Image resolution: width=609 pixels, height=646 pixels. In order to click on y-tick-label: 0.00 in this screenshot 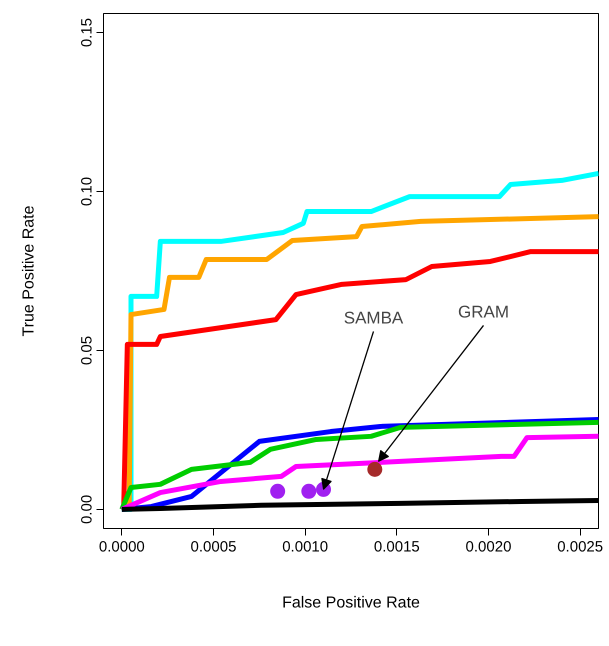, I will do `click(87, 509)`.